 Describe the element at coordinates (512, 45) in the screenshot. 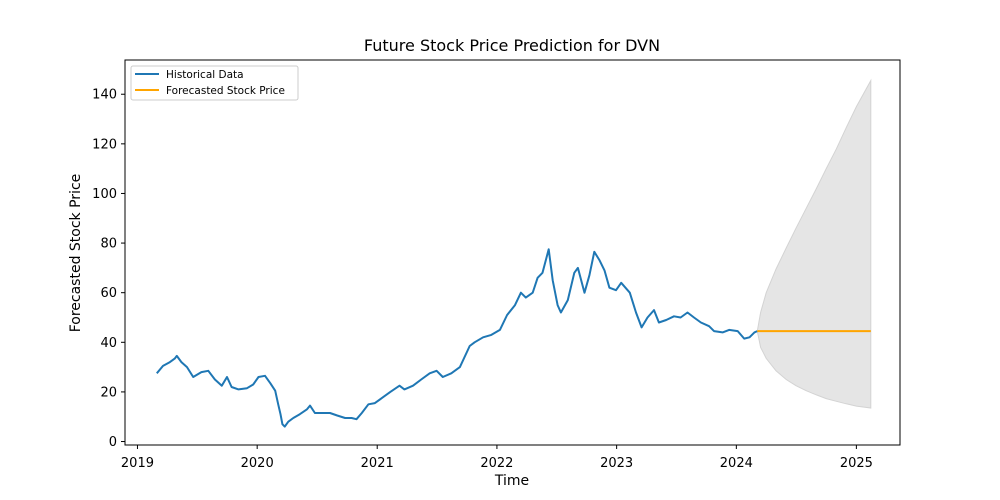

I see `chart-title: Future Stock Price Prediction for DVN` at that location.